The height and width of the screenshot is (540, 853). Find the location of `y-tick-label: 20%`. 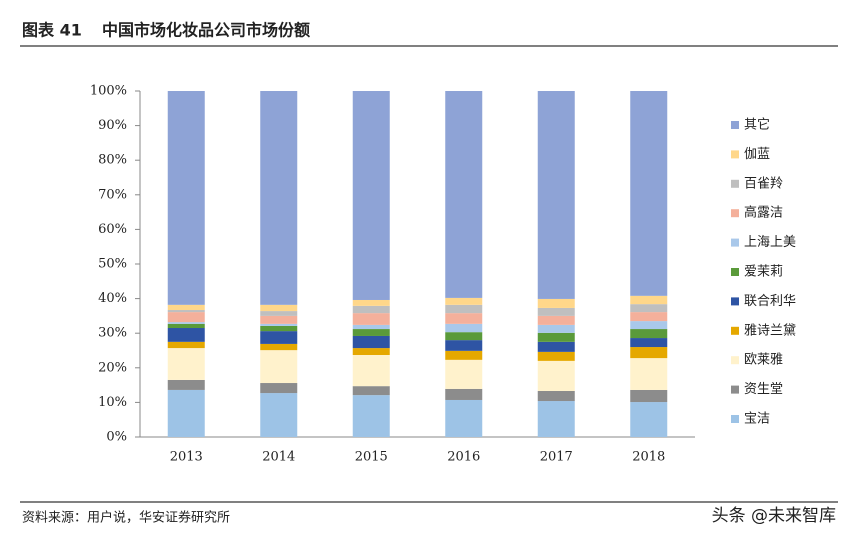

y-tick-label: 20% is located at coordinates (112, 367).